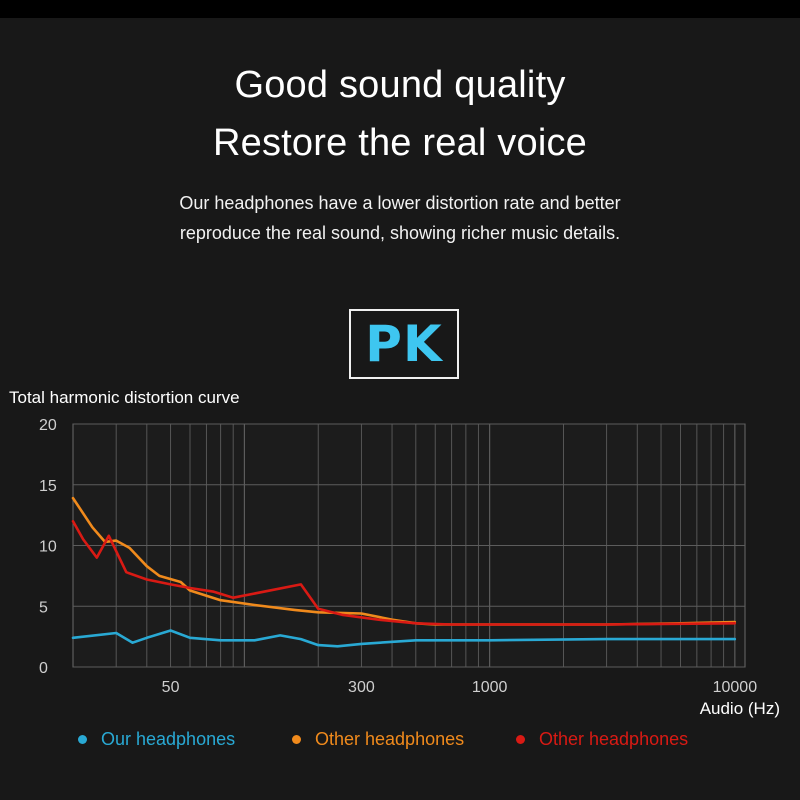  I want to click on y-tick-label-1: 5, so click(43, 607).